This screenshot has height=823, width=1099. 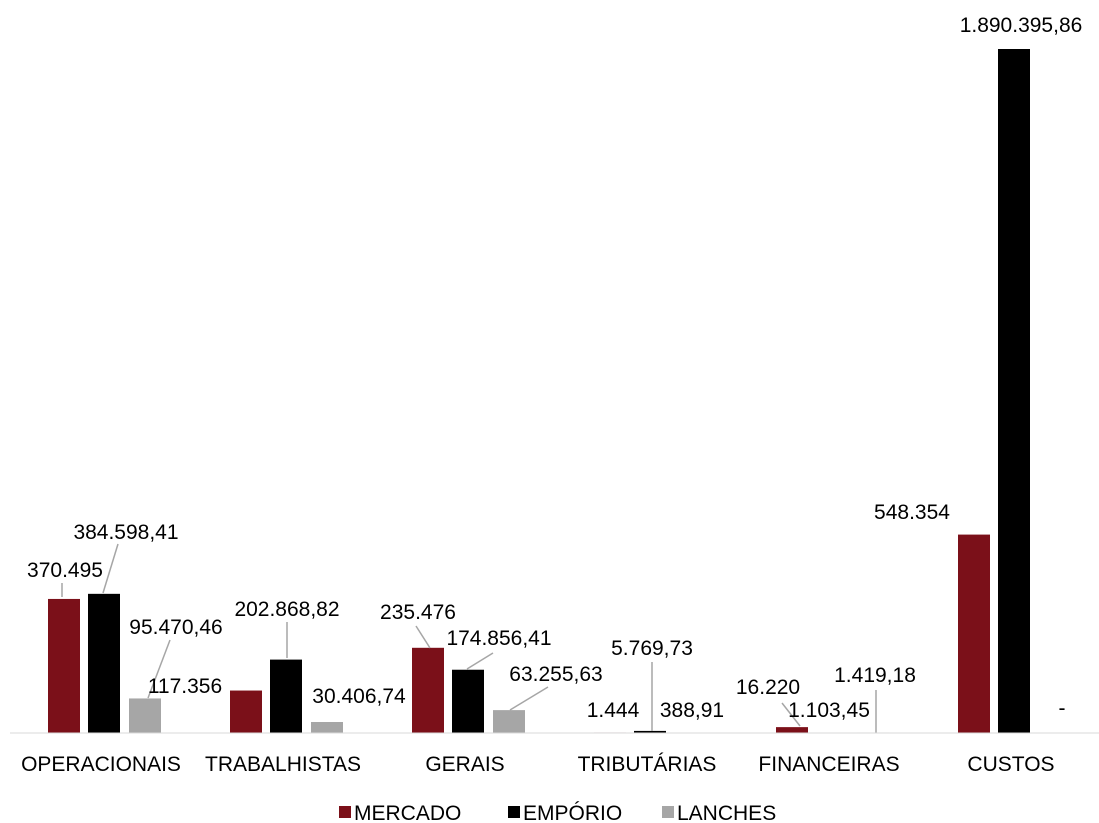 What do you see at coordinates (828, 764) in the screenshot?
I see `category-label-financeiras: FINANCEIRAS` at bounding box center [828, 764].